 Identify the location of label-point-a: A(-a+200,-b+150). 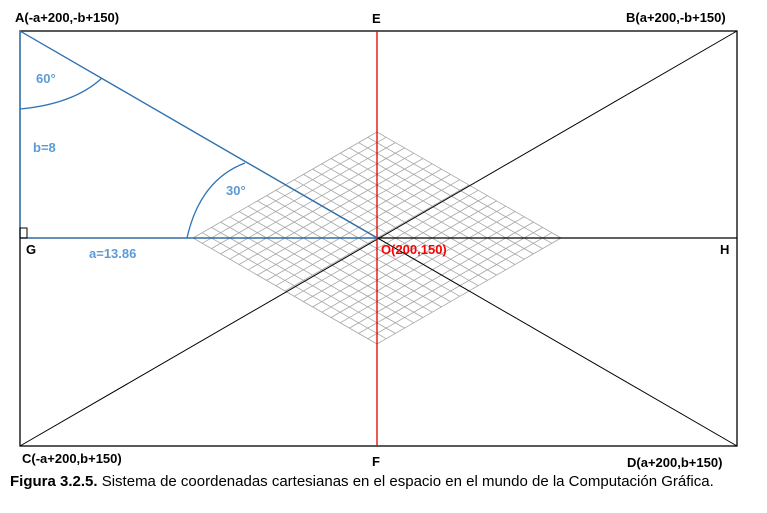
(67, 17).